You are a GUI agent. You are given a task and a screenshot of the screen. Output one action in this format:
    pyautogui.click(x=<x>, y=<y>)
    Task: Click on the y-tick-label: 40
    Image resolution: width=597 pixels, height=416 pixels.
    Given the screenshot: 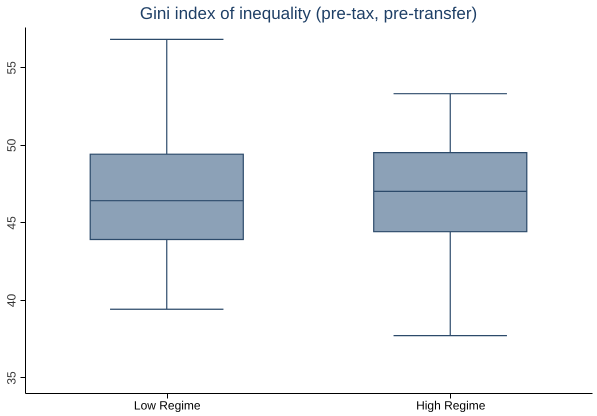 What is the action you would take?
    pyautogui.click(x=11, y=300)
    